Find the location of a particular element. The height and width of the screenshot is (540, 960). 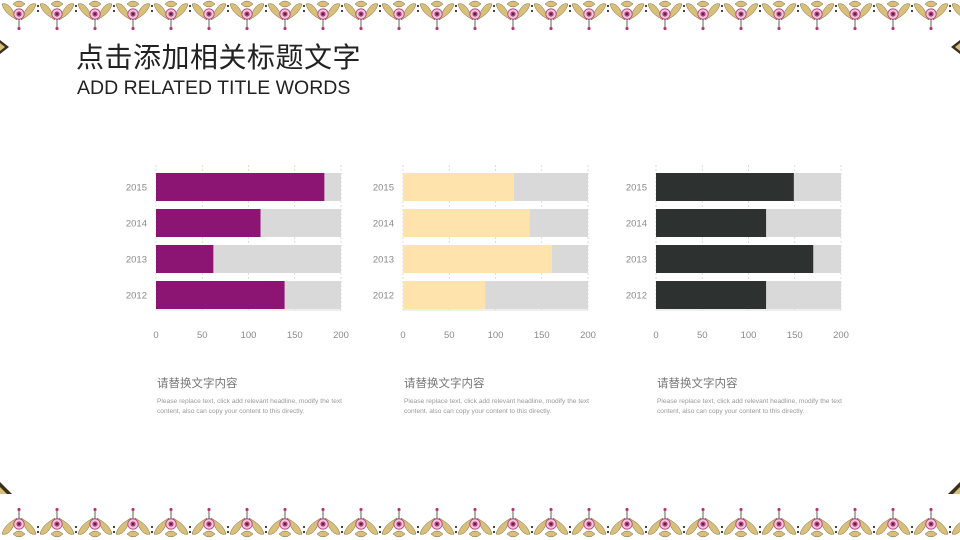

bar-chart-purple: 2015 2014 2013 2012 0 50 100 150 200 is located at coordinates (237, 253).